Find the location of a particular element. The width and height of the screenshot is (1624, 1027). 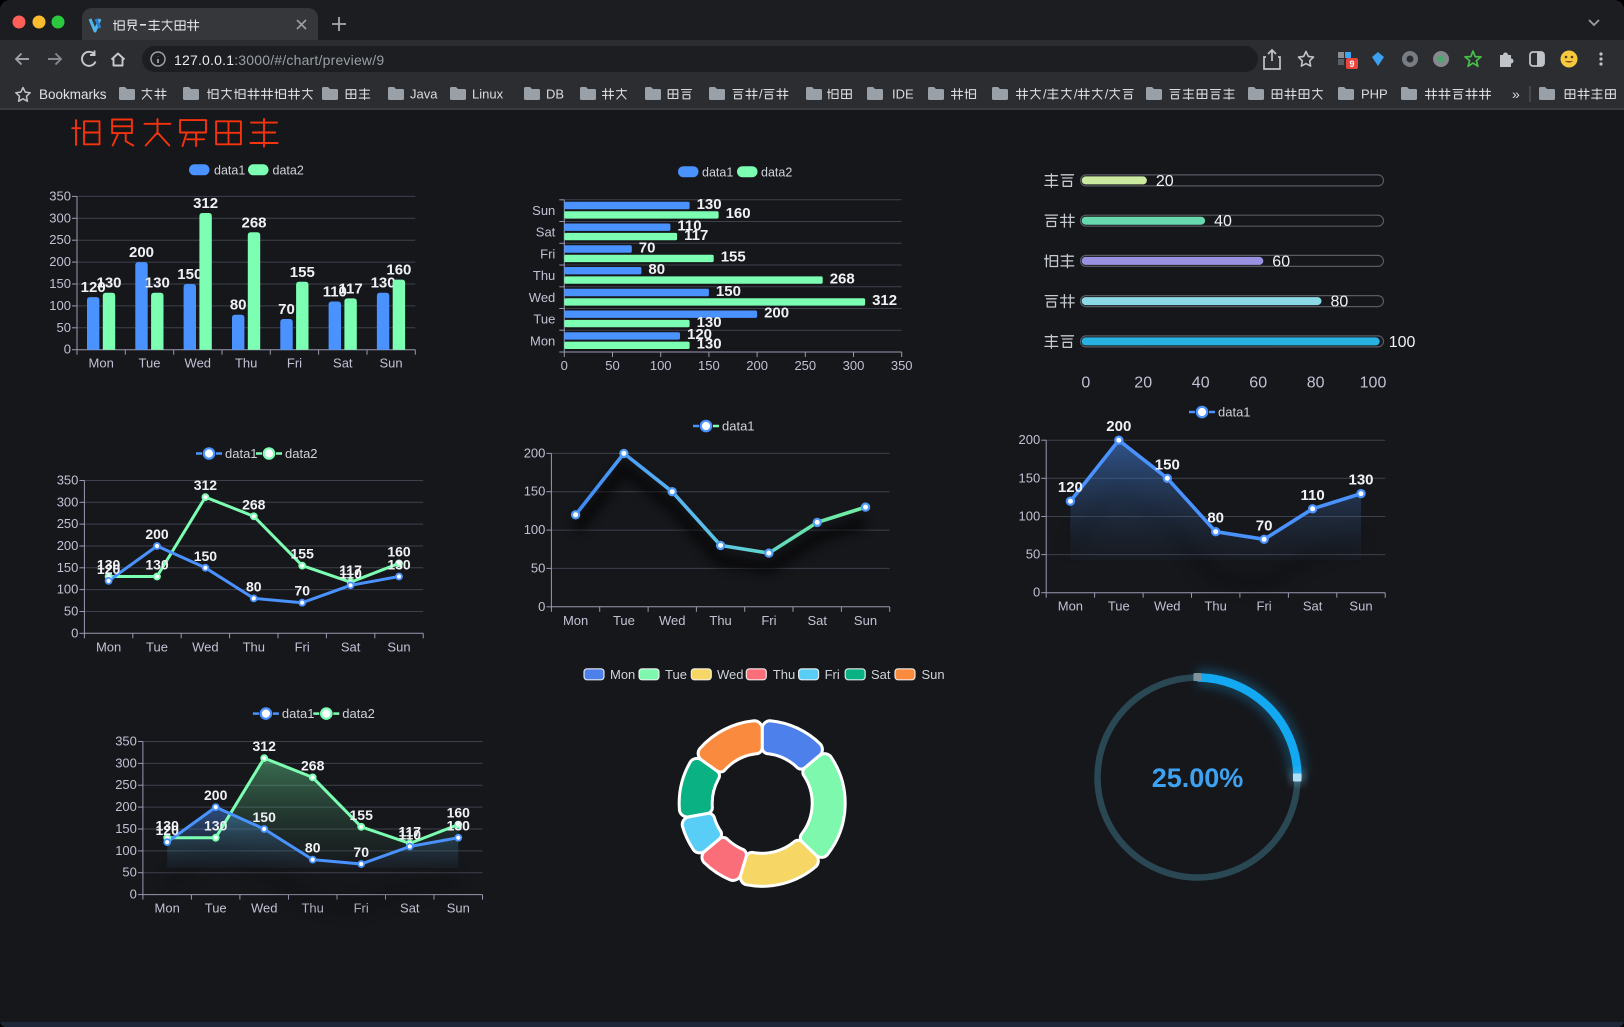

svg-text: Bookmarks is located at coordinates (73, 94).